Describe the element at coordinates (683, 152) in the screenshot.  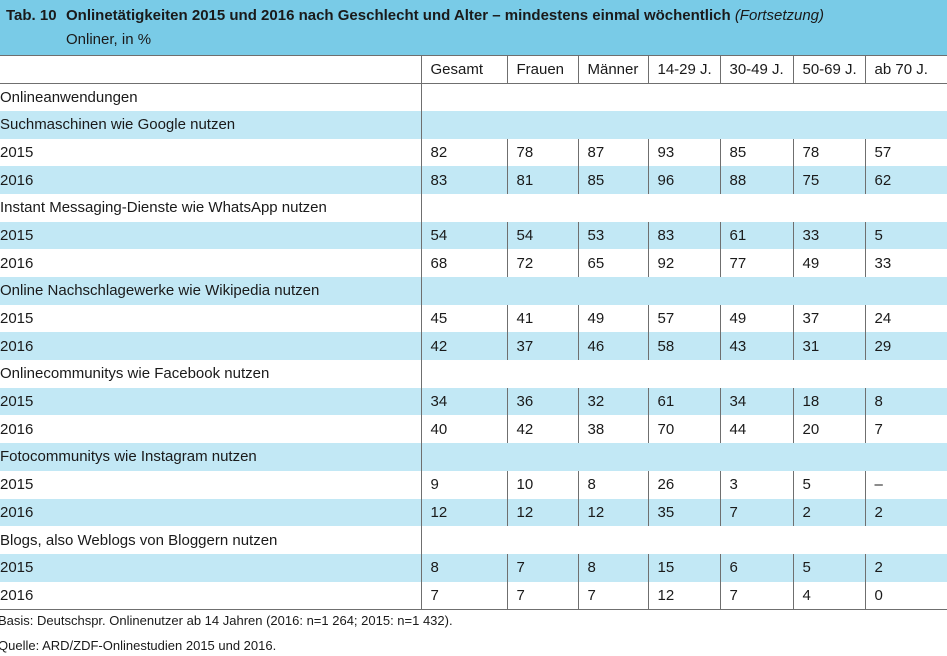
I see `value-cell: 93` at that location.